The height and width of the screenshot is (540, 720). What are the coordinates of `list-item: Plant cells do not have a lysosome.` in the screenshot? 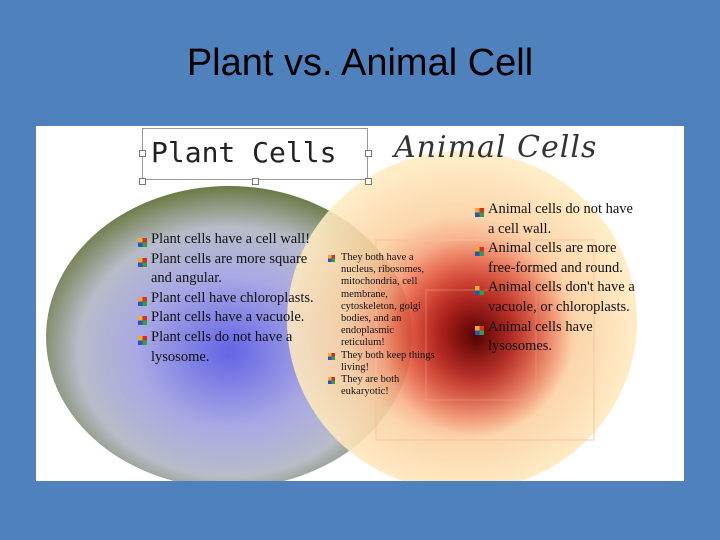 It's located at (228, 347).